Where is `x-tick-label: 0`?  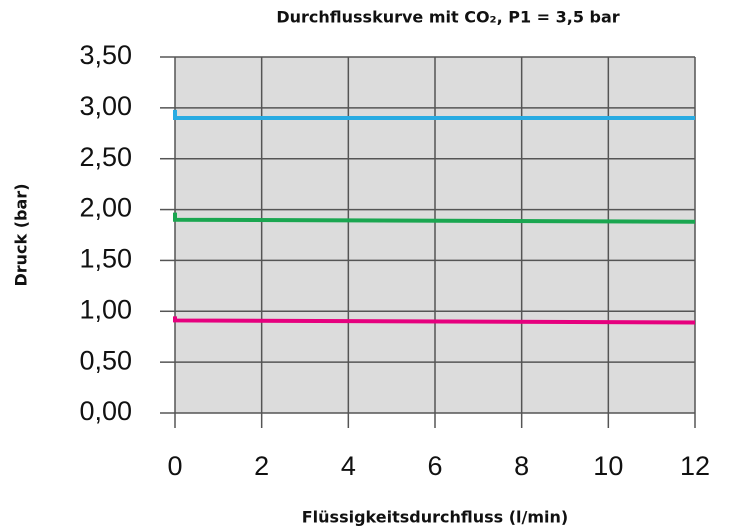
x-tick-label: 0 is located at coordinates (174, 466).